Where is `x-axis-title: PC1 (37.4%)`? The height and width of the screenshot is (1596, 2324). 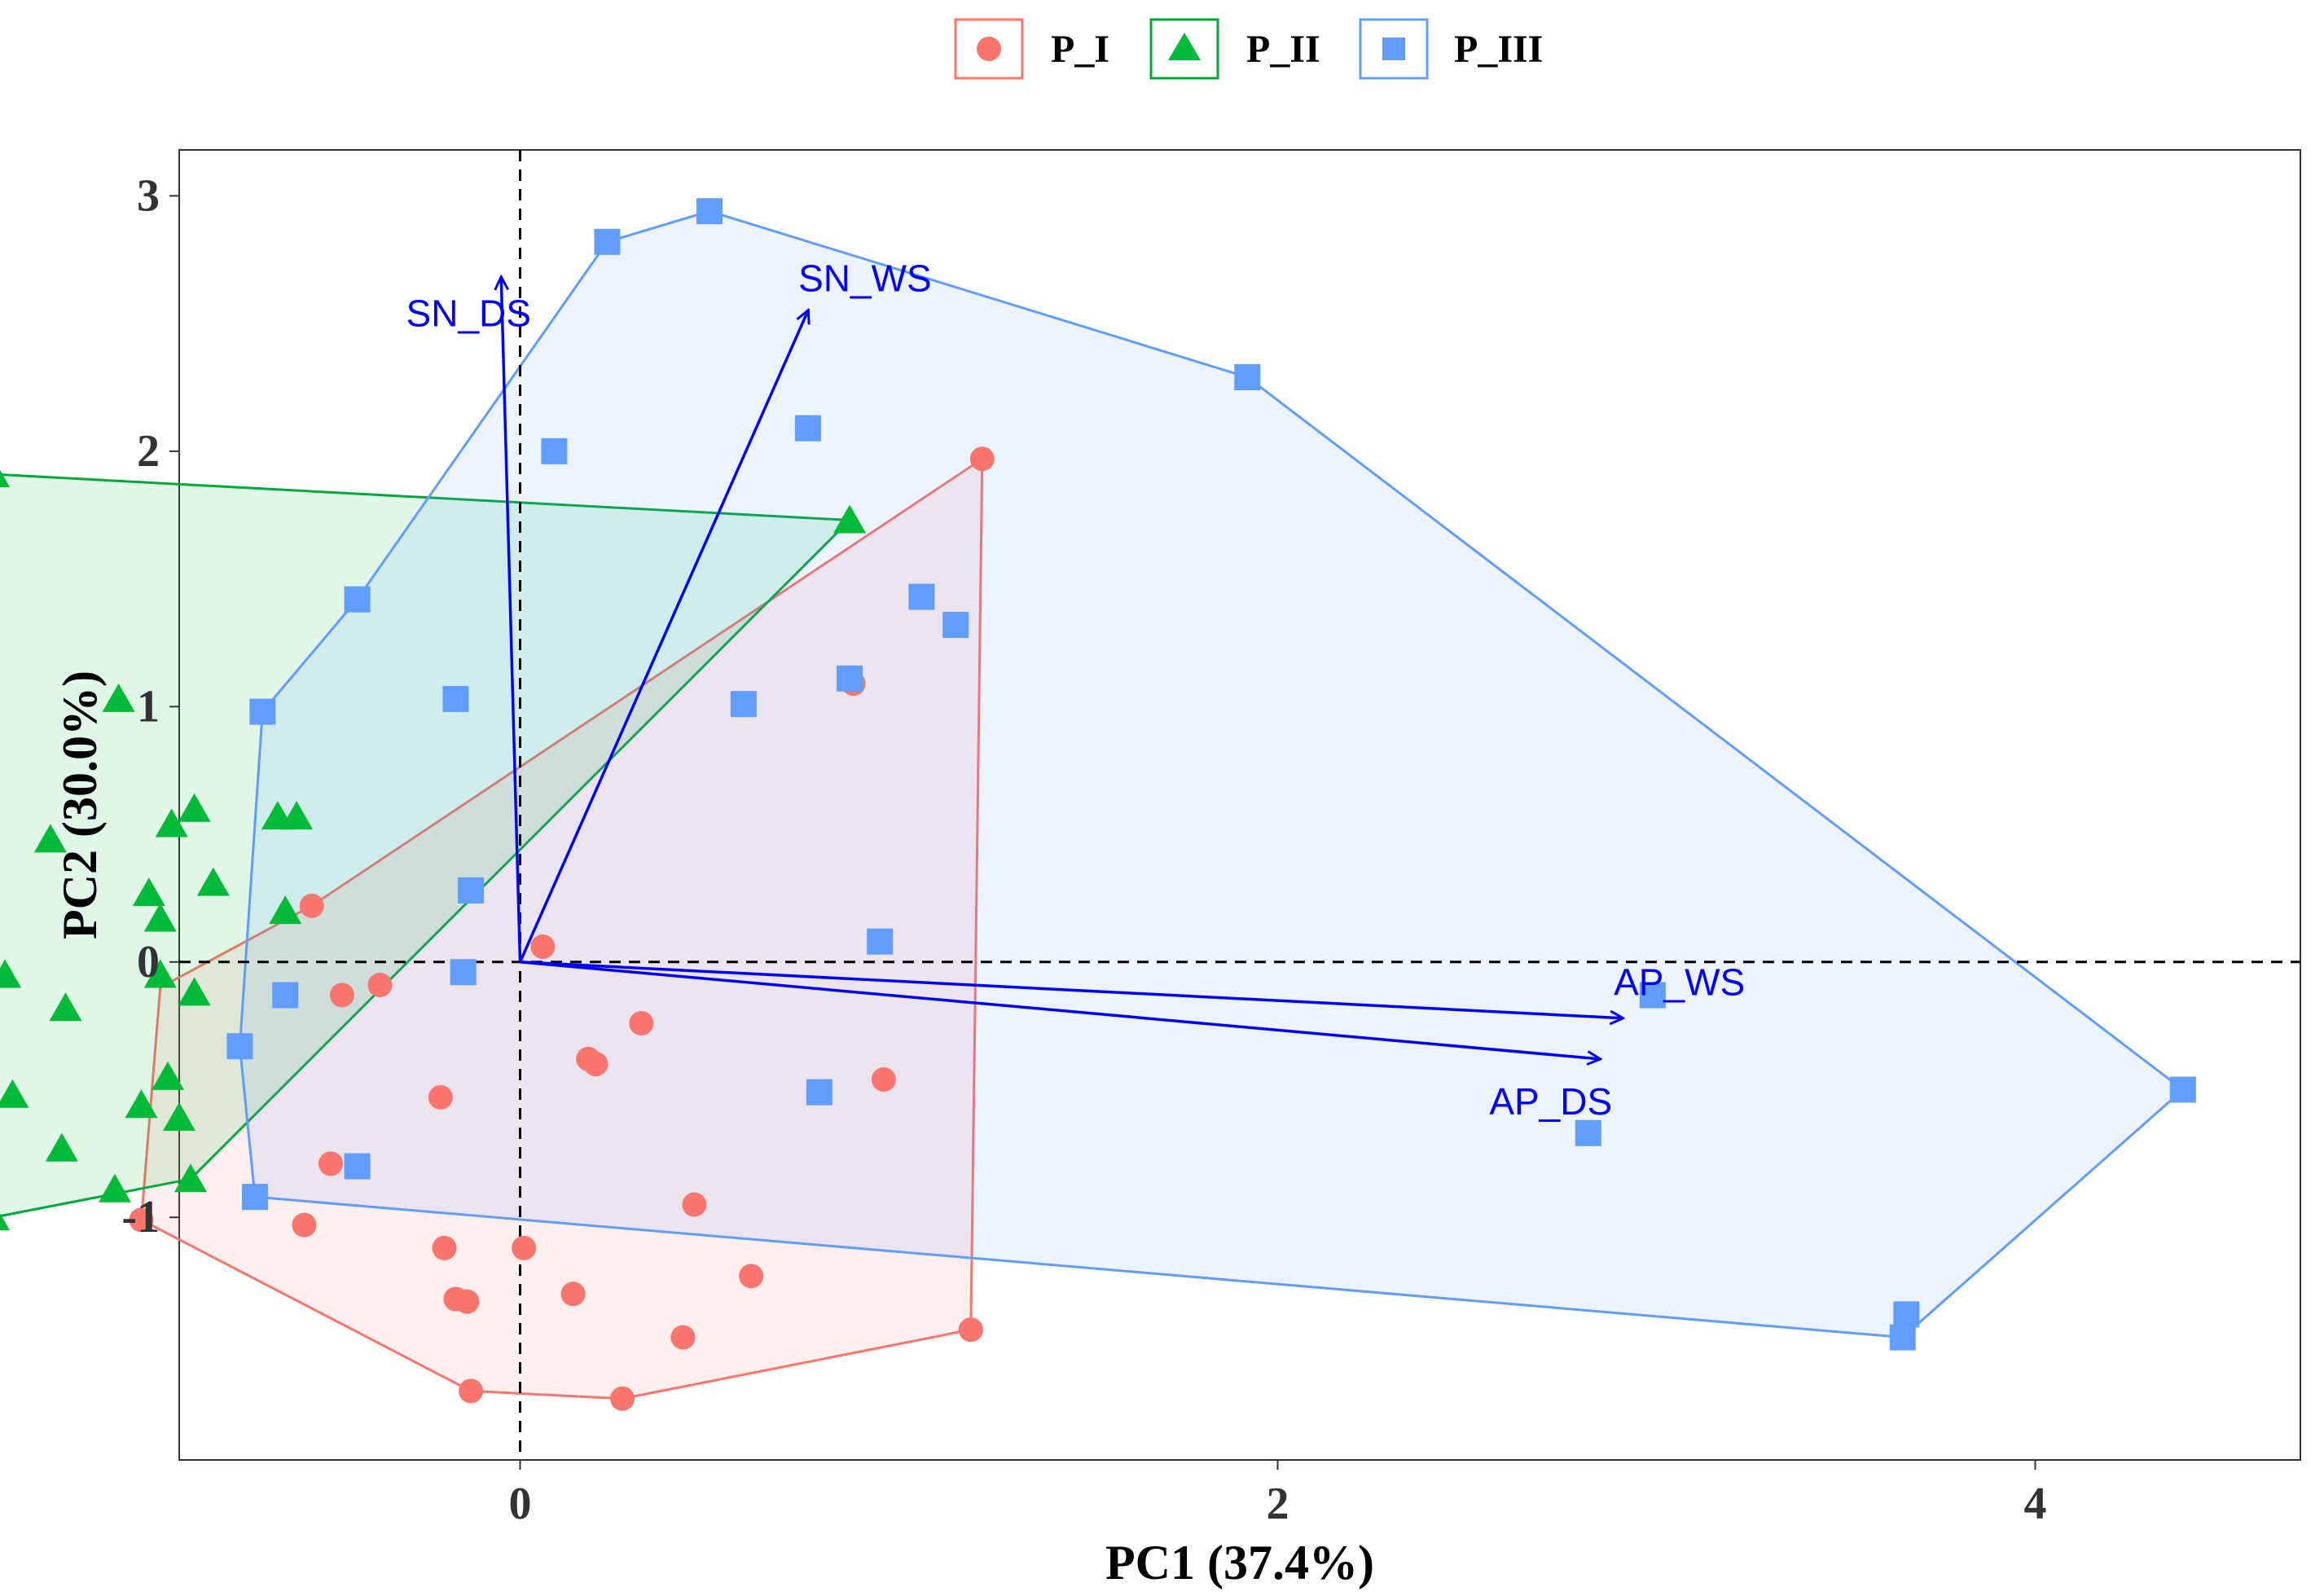 x-axis-title: PC1 (37.4%) is located at coordinates (1239, 1562).